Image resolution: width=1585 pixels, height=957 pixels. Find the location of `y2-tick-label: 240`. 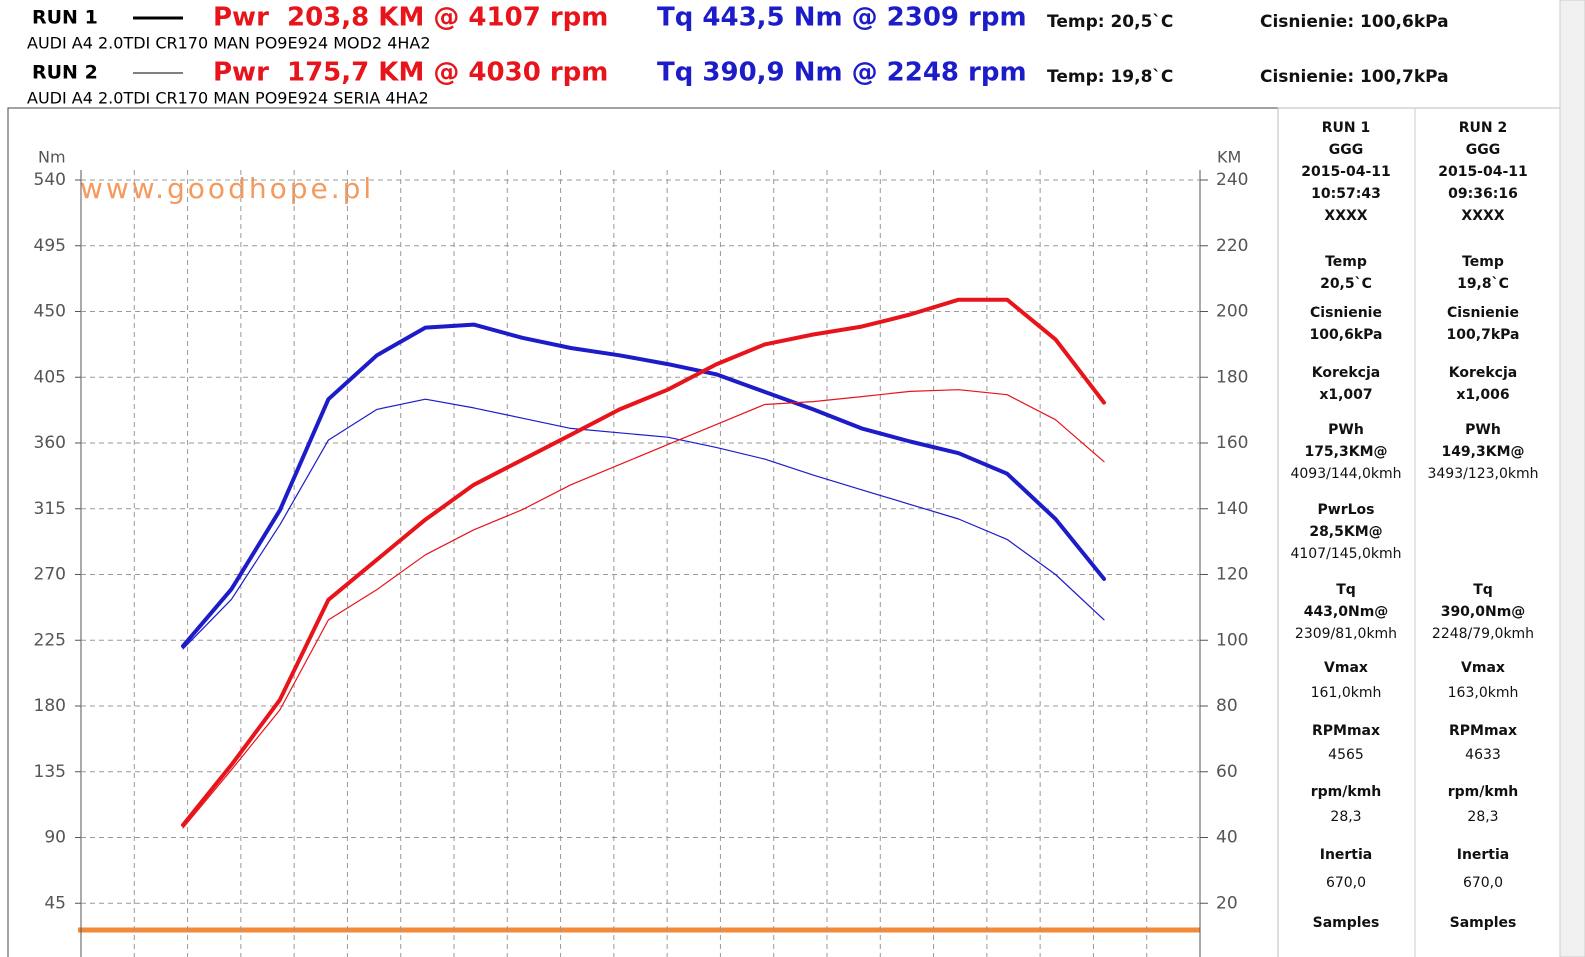

y2-tick-label: 240 is located at coordinates (1232, 180).